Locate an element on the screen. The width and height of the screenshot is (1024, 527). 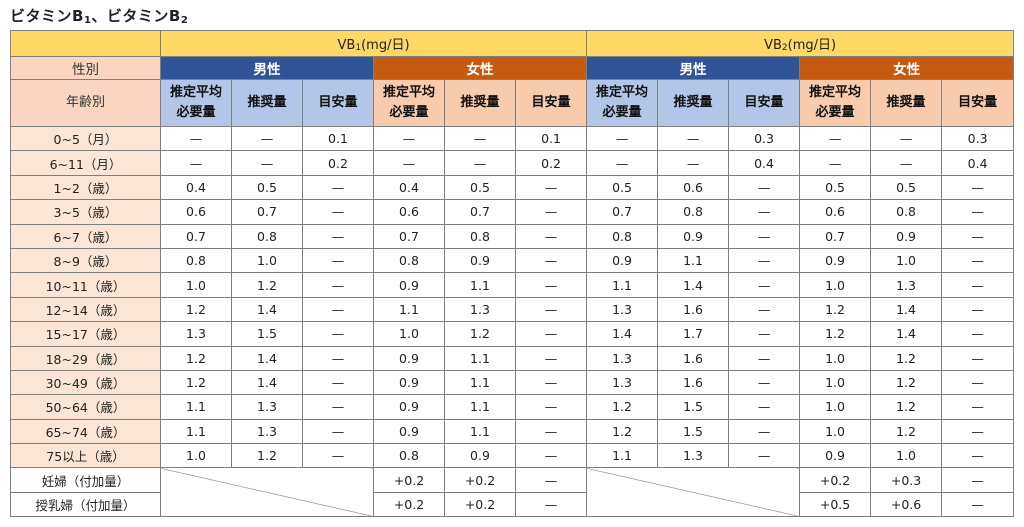
vb1-male-ear-header: 推定平均 必要量 is located at coordinates (196, 103).